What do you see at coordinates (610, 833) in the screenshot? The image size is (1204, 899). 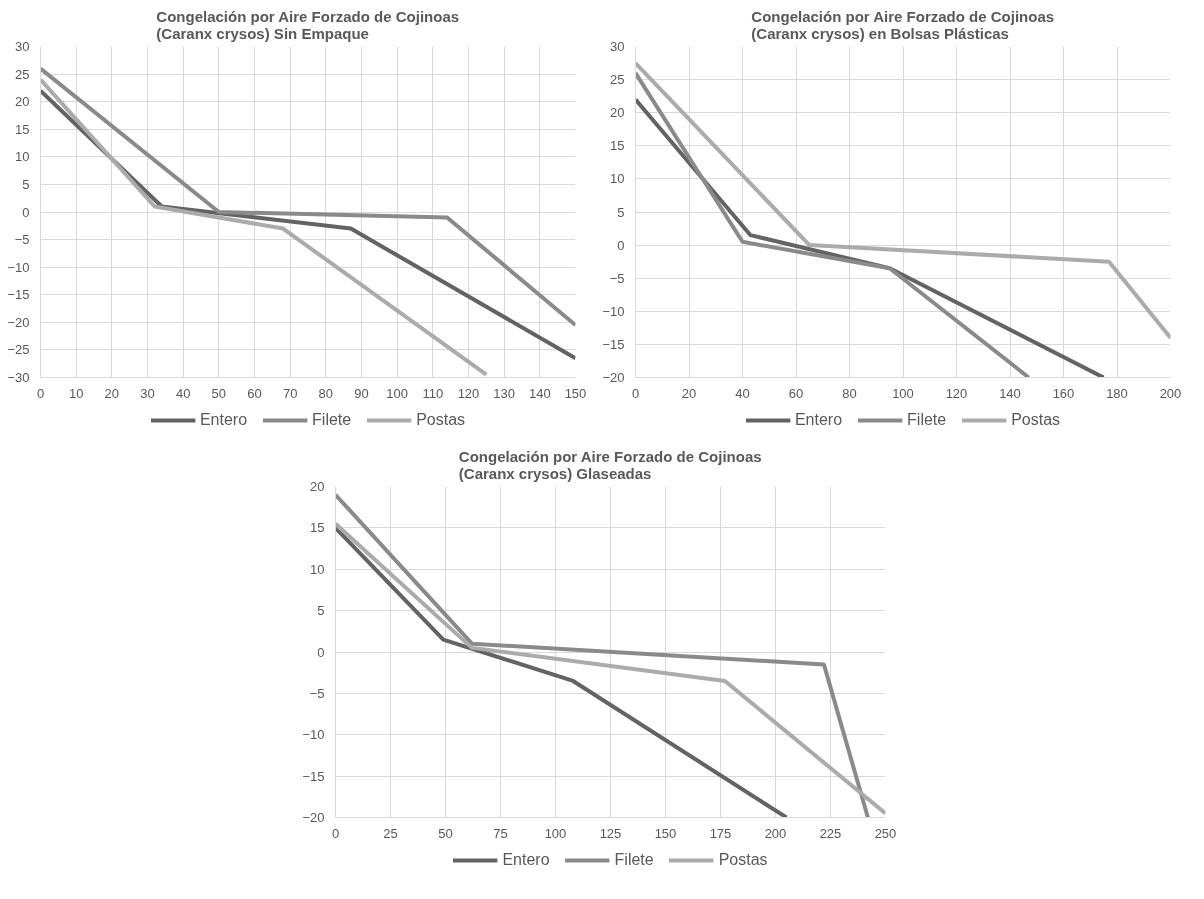 I see `x-tick-label: 125` at bounding box center [610, 833].